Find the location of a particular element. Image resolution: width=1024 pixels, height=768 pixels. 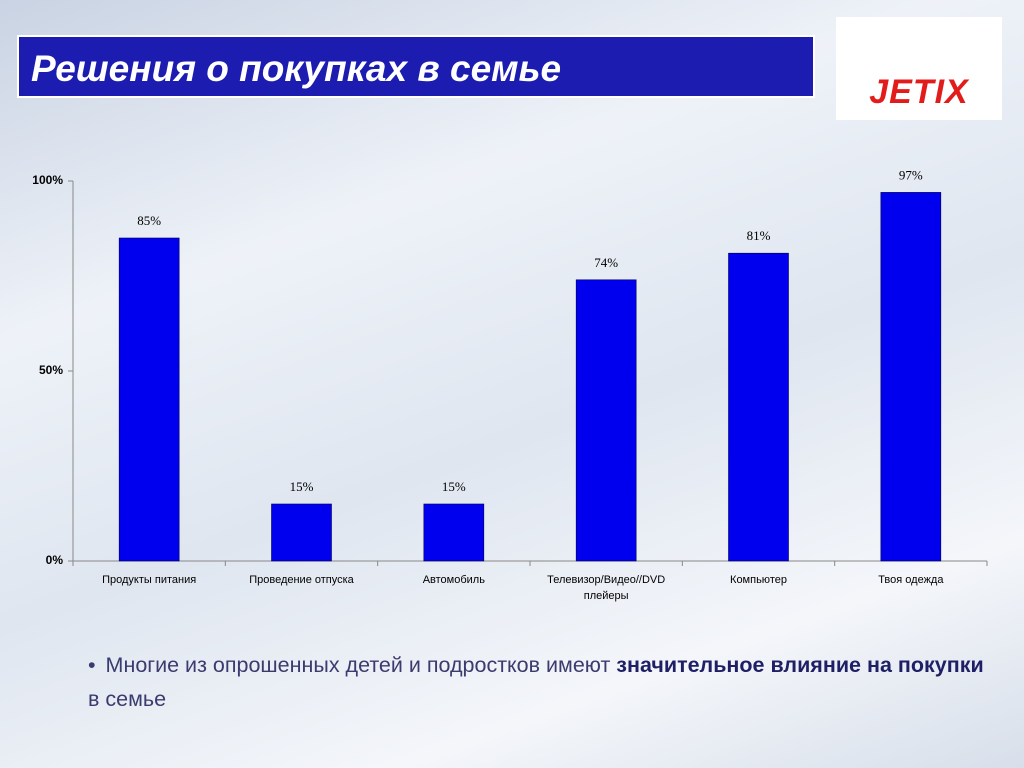

x-tick-label: Компьютер is located at coordinates (758, 580).